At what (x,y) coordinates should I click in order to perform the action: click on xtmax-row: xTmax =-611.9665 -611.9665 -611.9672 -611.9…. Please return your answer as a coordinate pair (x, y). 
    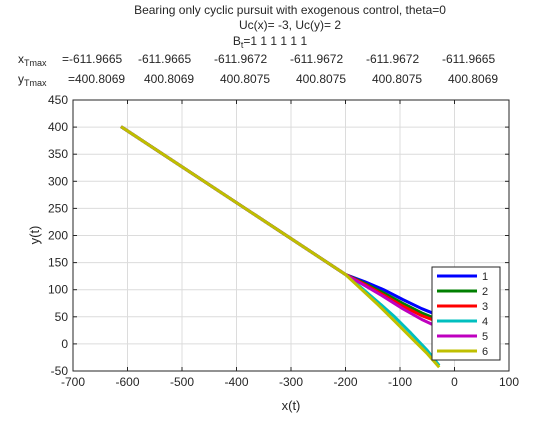
    Looking at the image, I should click on (256, 60).